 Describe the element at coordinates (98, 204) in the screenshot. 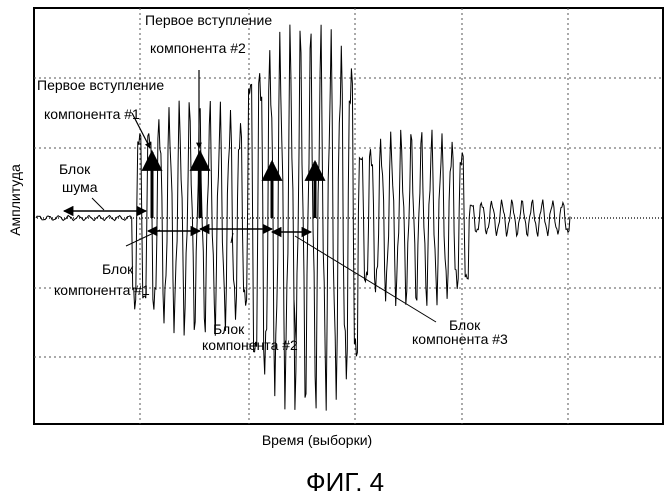

I see `noise-label-pointer` at that location.